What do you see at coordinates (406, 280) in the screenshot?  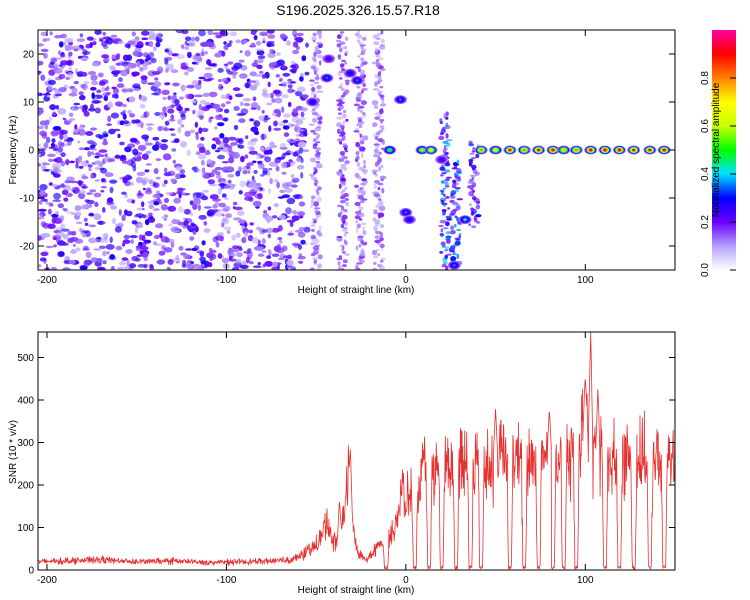 I see `x-tick-label: 0` at bounding box center [406, 280].